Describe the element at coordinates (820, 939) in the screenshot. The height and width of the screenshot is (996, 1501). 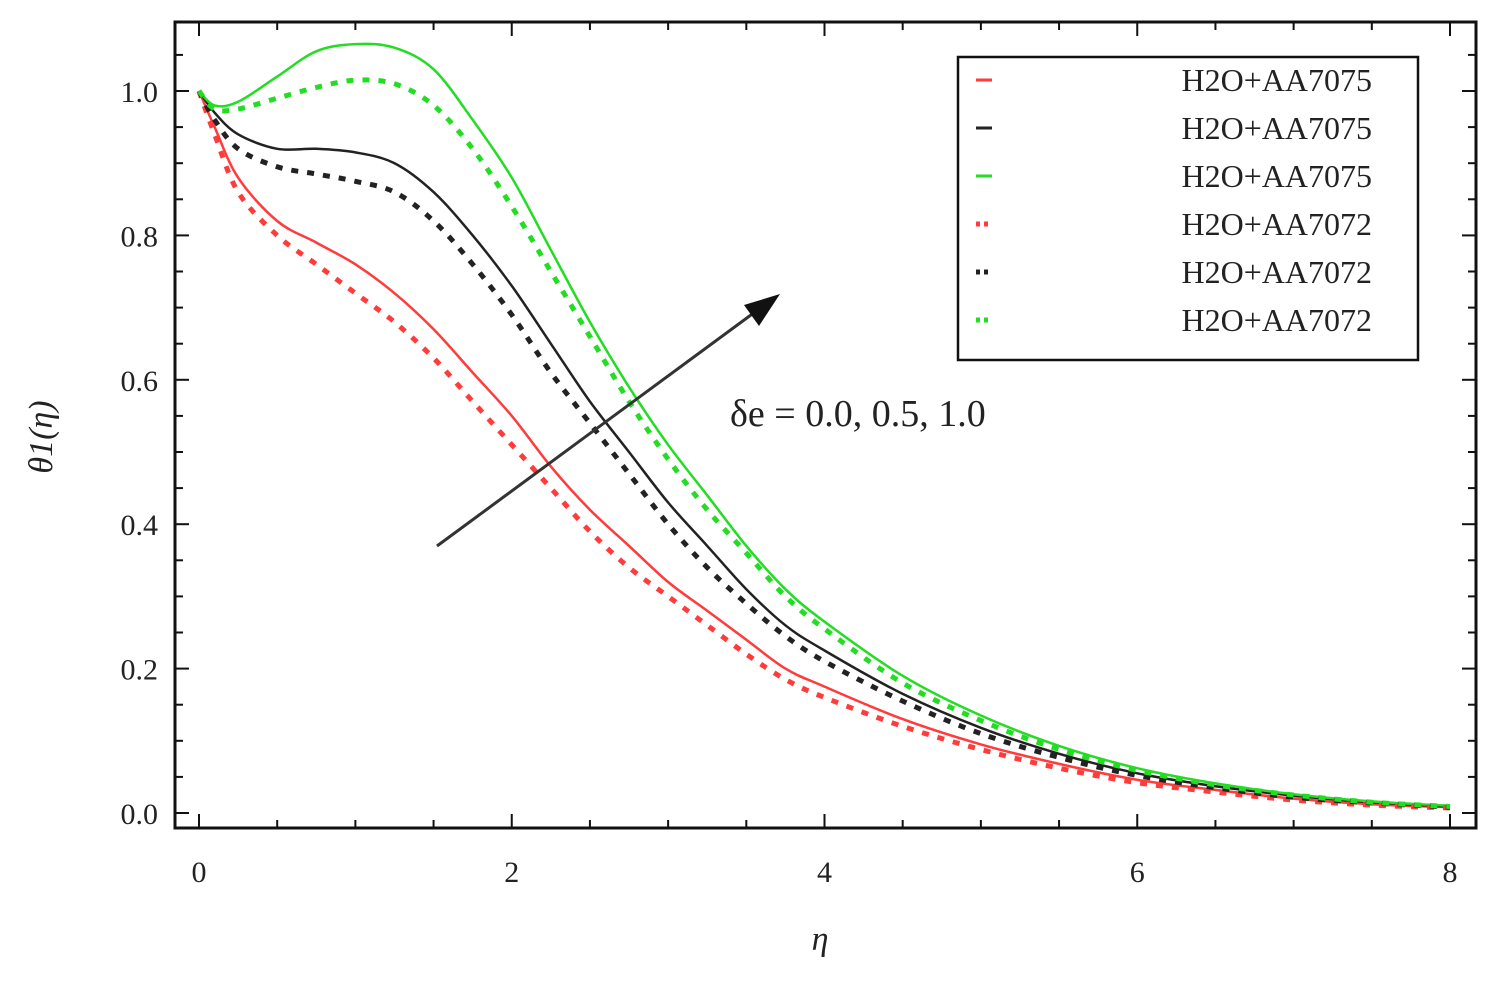
I see `x-axis-label: η` at that location.